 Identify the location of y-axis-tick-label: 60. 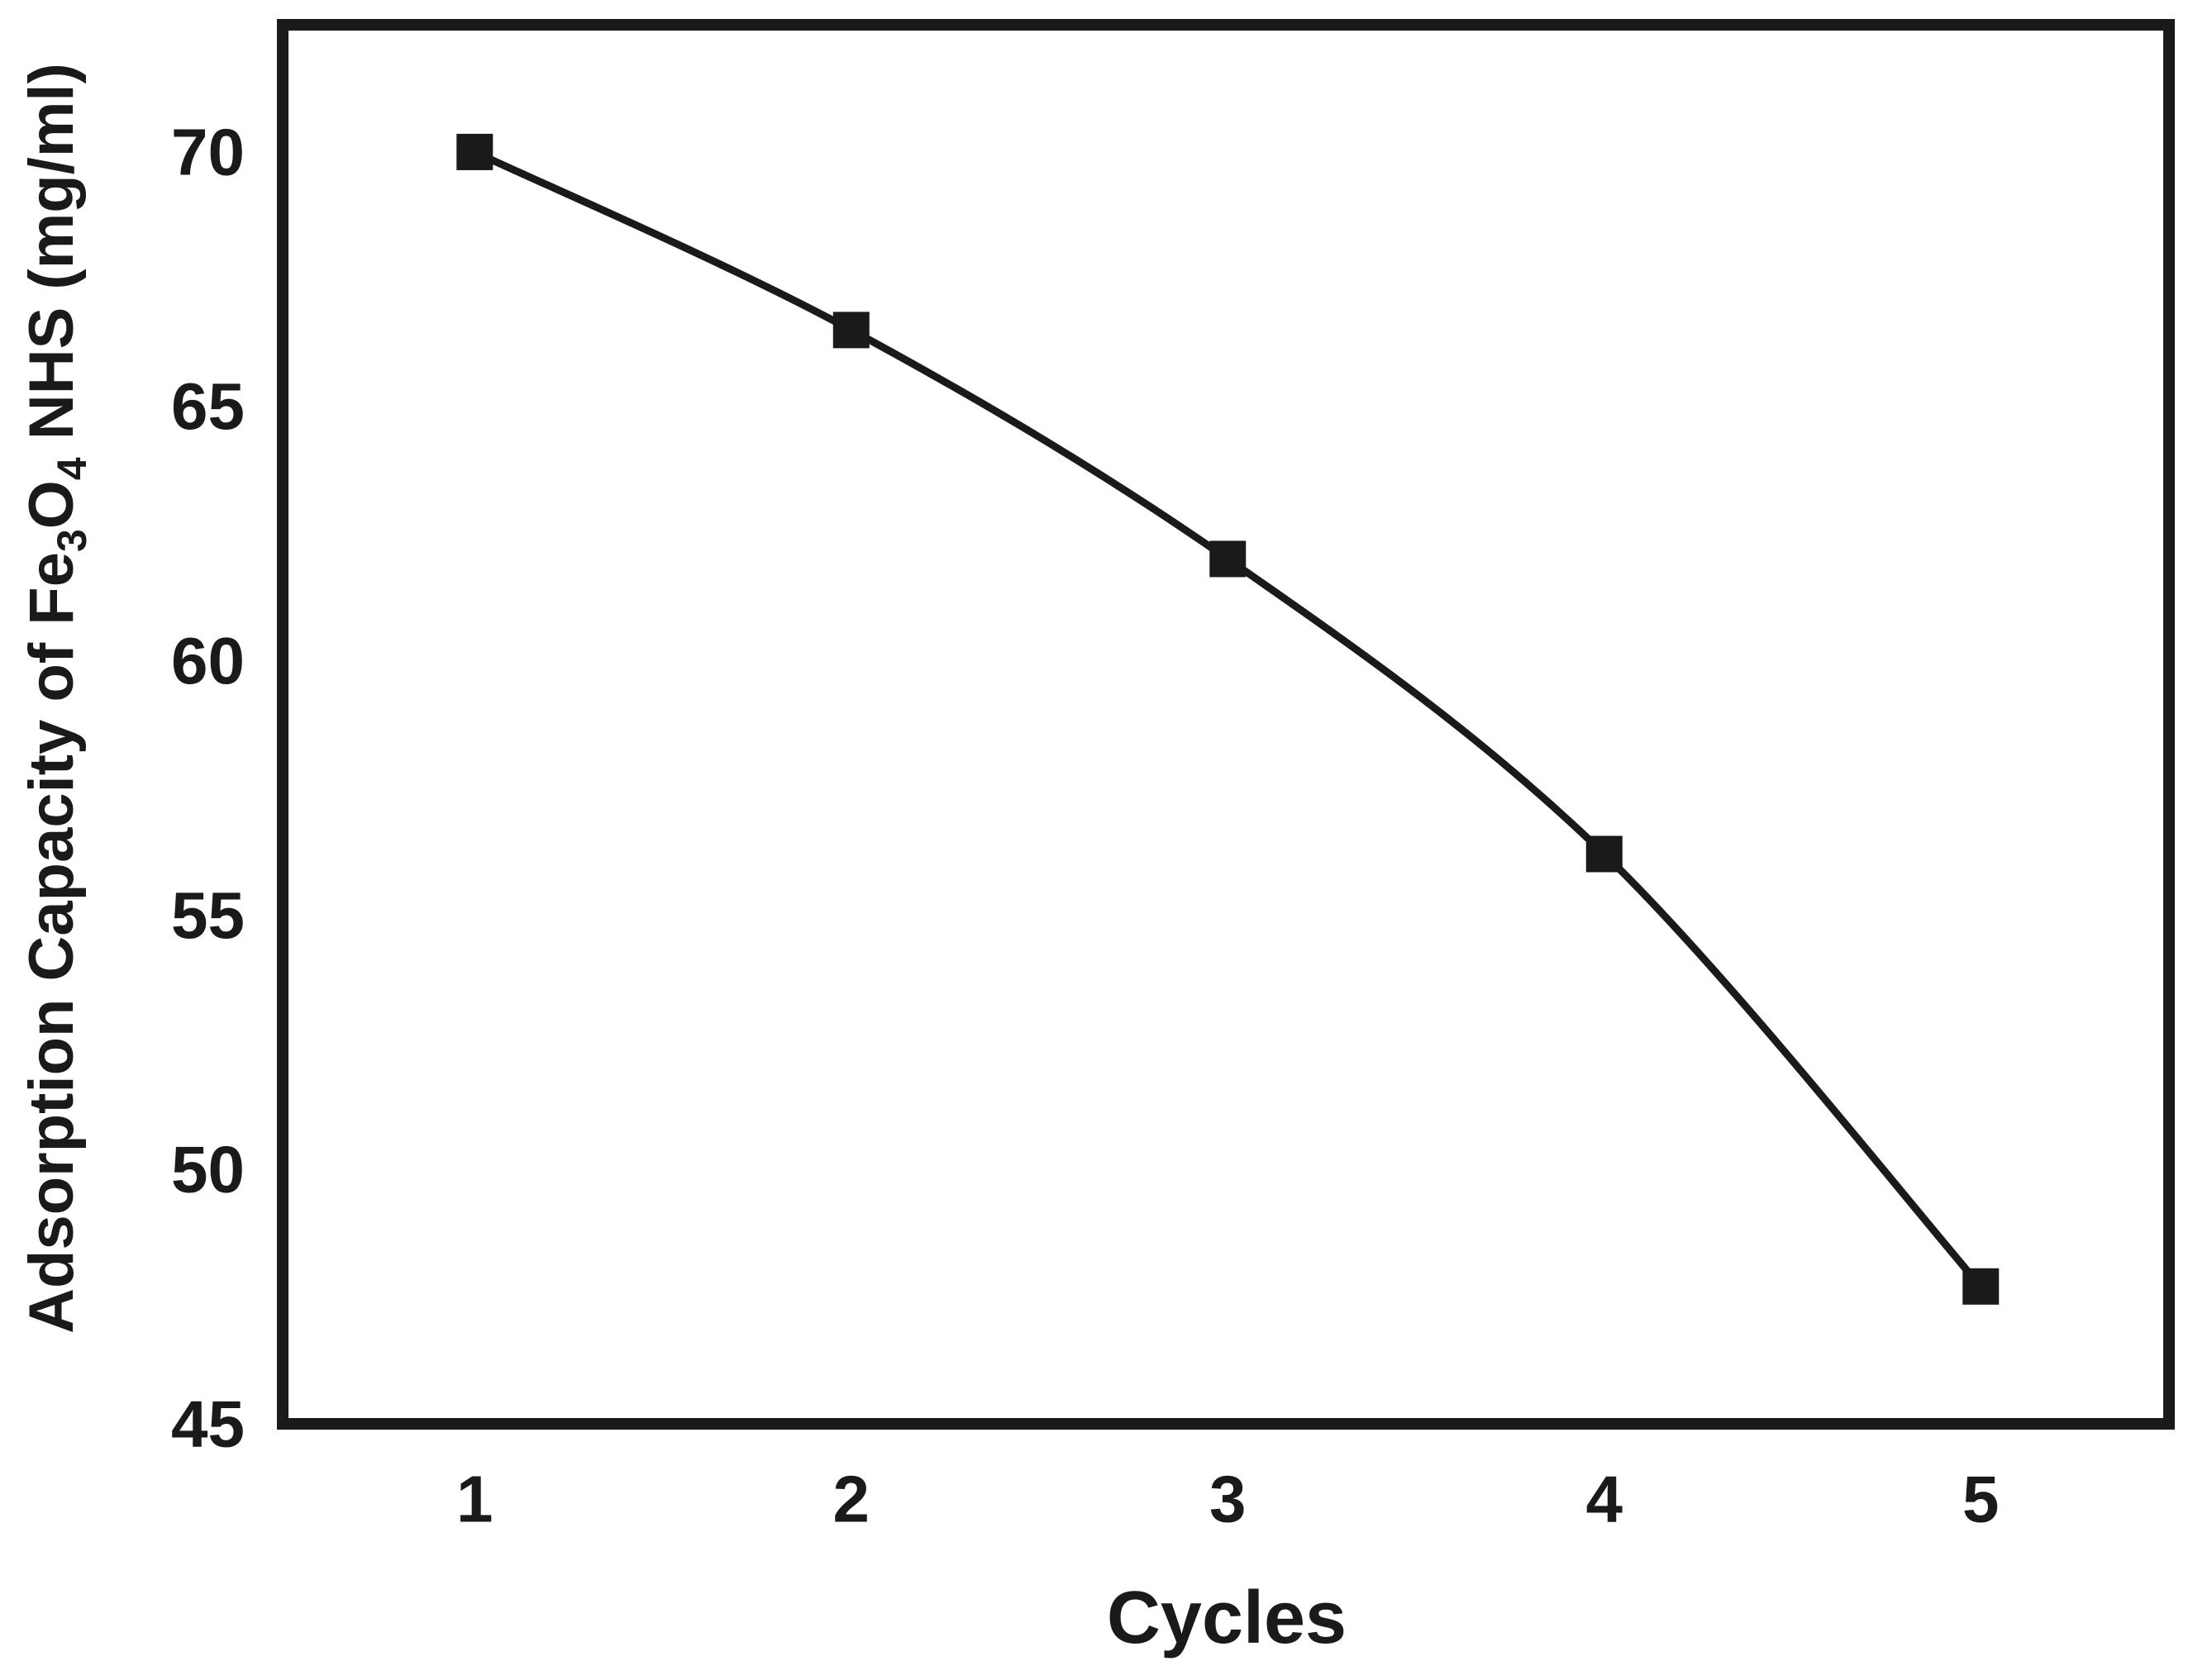
(208, 660).